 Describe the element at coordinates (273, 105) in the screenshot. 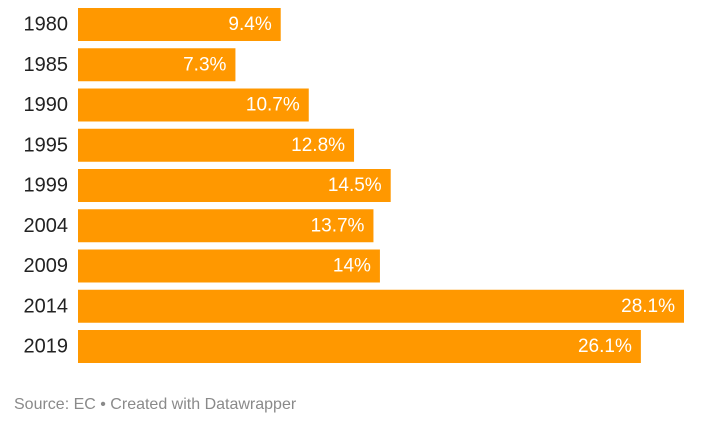

I see `bar-value-label: 10.7%` at that location.